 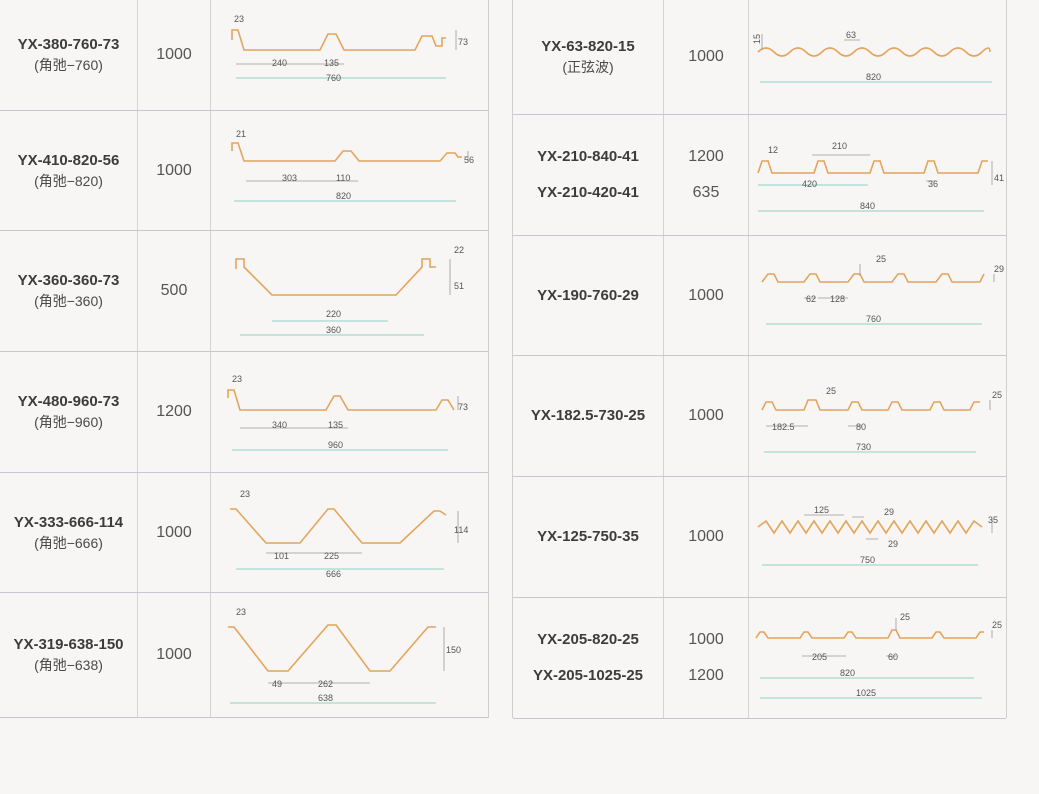 I want to click on profile-cell: 21 303 110 56 820, so click(x=349, y=170).